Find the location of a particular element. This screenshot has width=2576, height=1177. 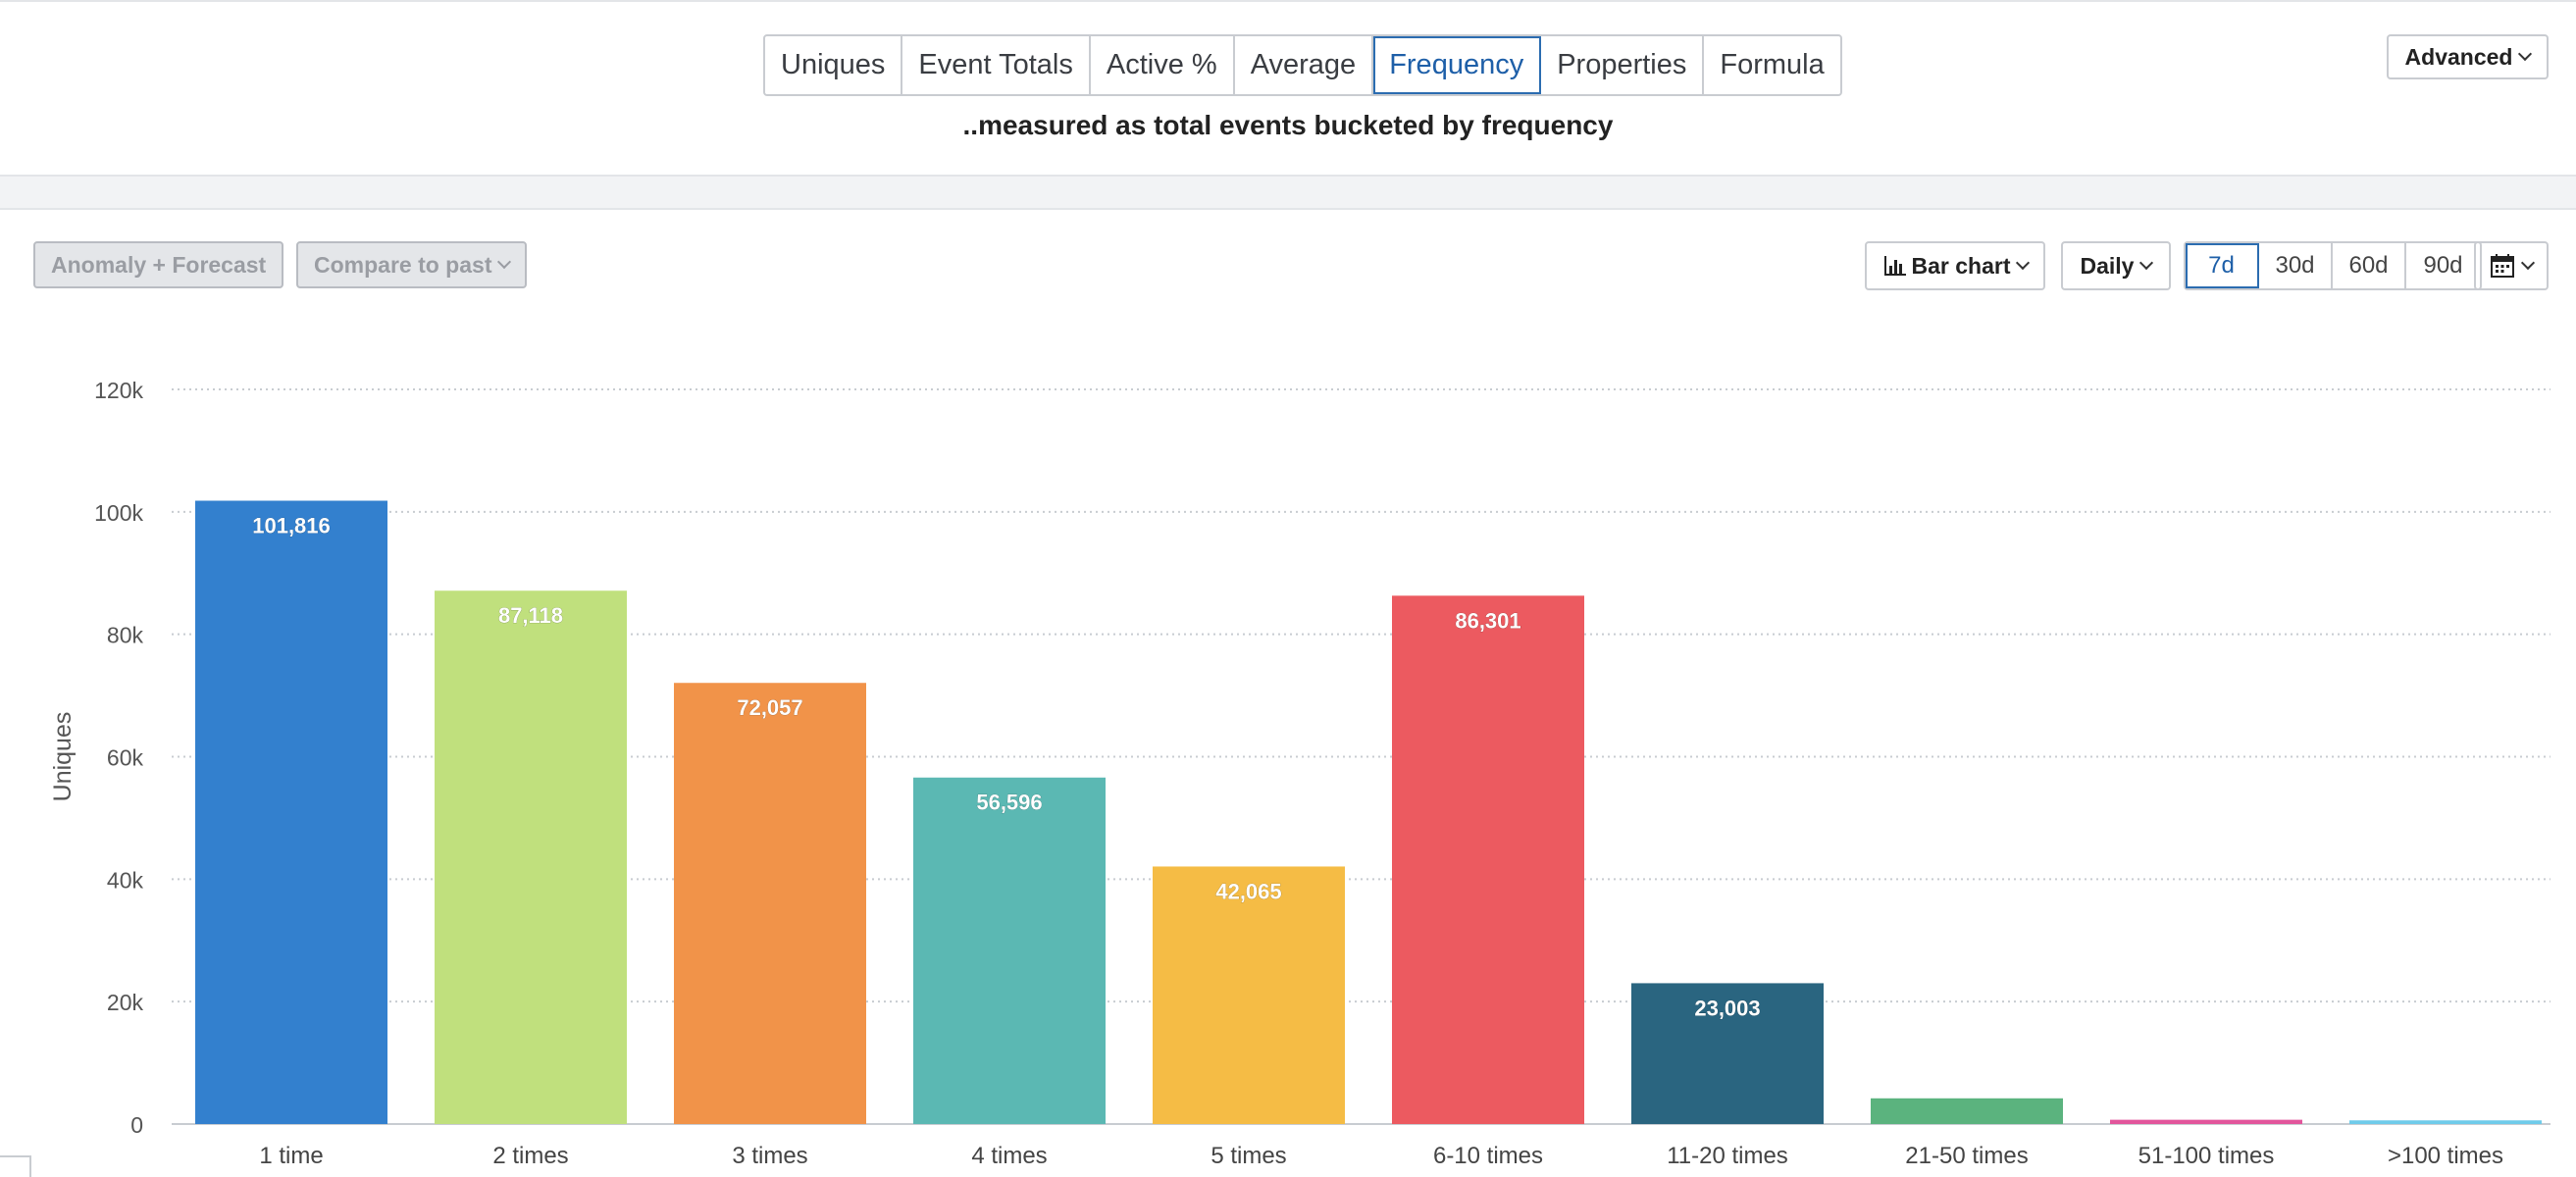

interval-dropdown: Daily is located at coordinates (2116, 265).